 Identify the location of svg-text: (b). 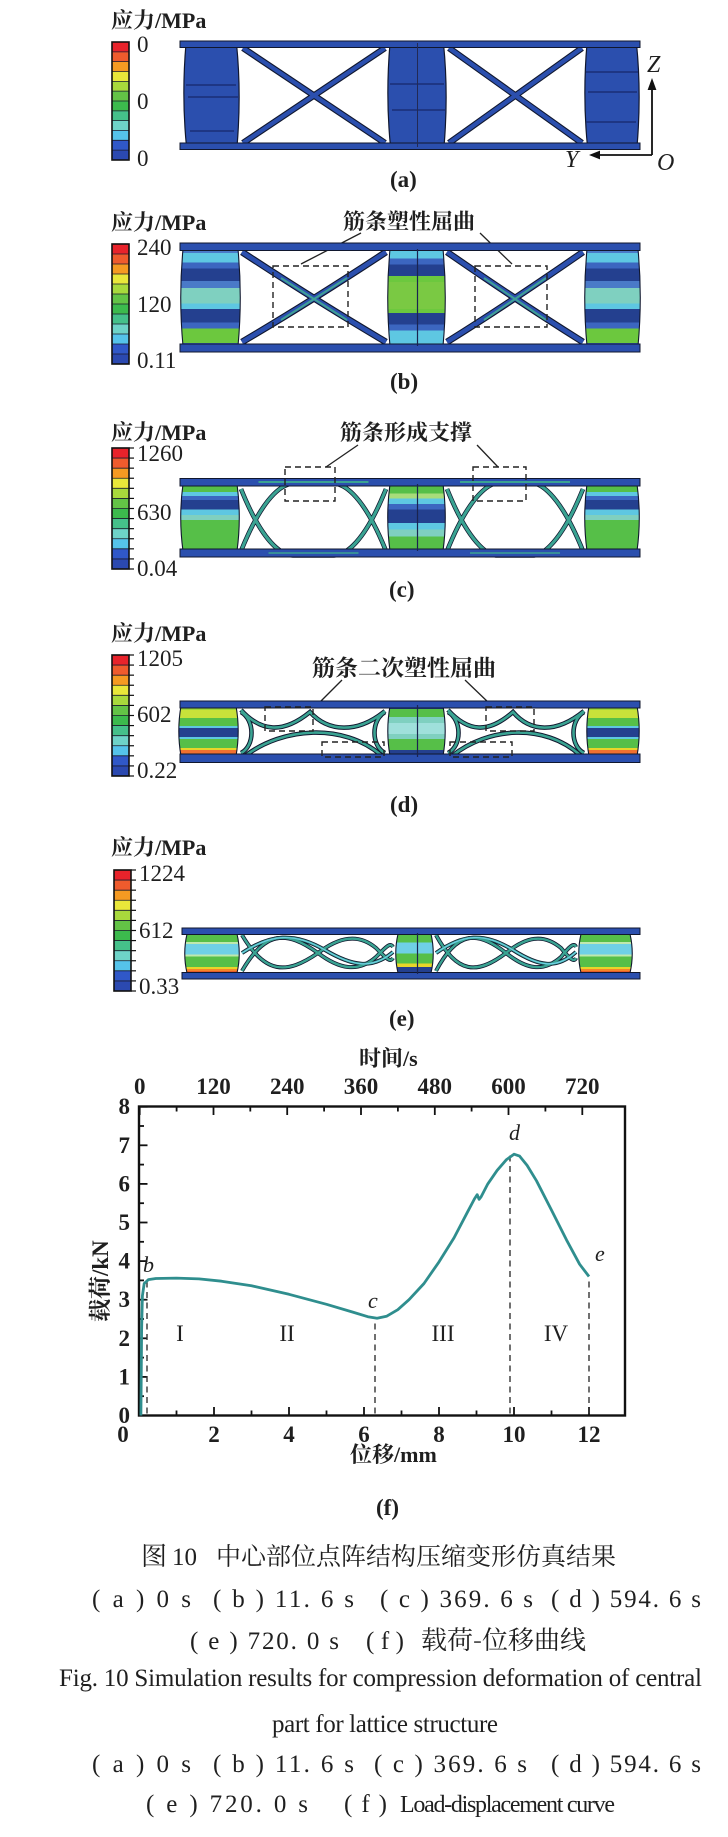
(404, 381).